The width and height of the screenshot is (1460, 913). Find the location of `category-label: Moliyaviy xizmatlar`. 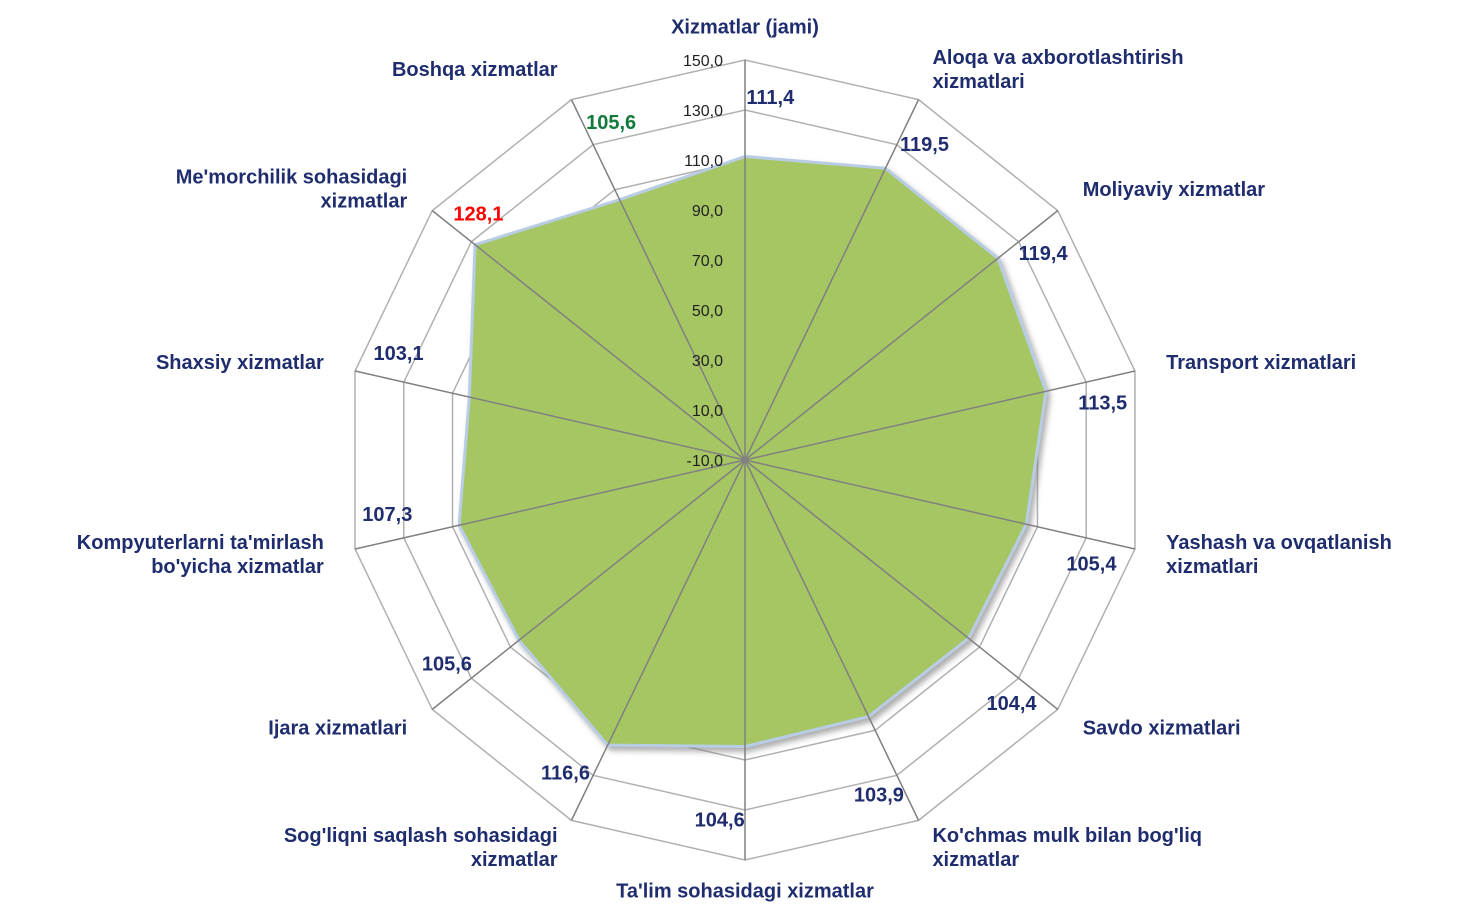

category-label: Moliyaviy xizmatlar is located at coordinates (1174, 190).